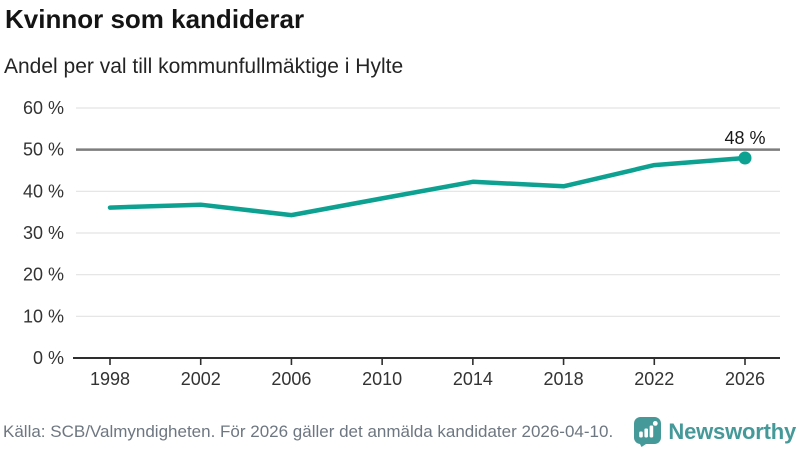 This screenshot has width=800, height=450. I want to click on x-tick-label: 2002, so click(201, 379).